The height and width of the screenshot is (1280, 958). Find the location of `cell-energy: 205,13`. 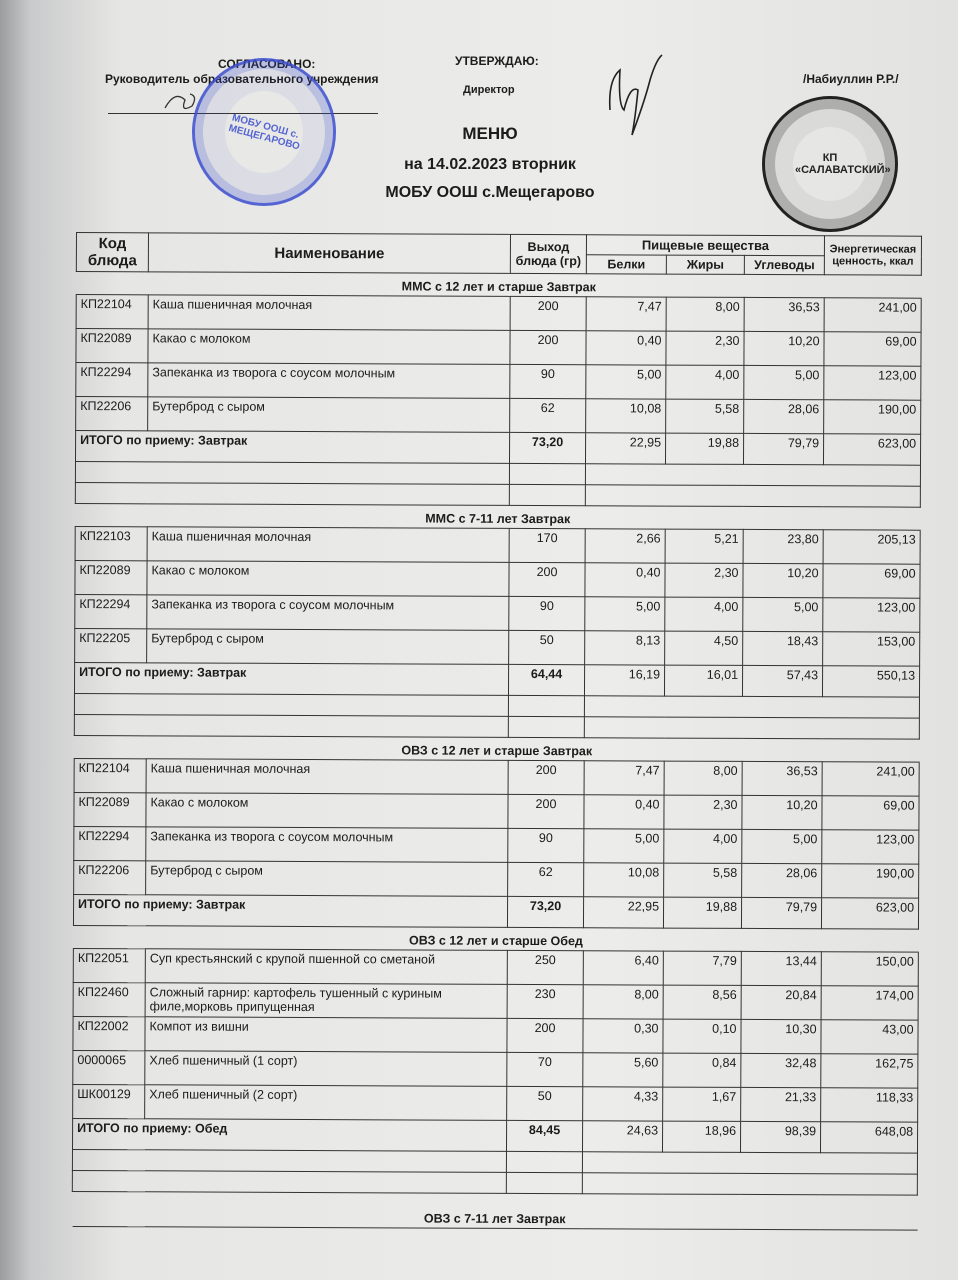

cell-energy: 205,13 is located at coordinates (872, 547).